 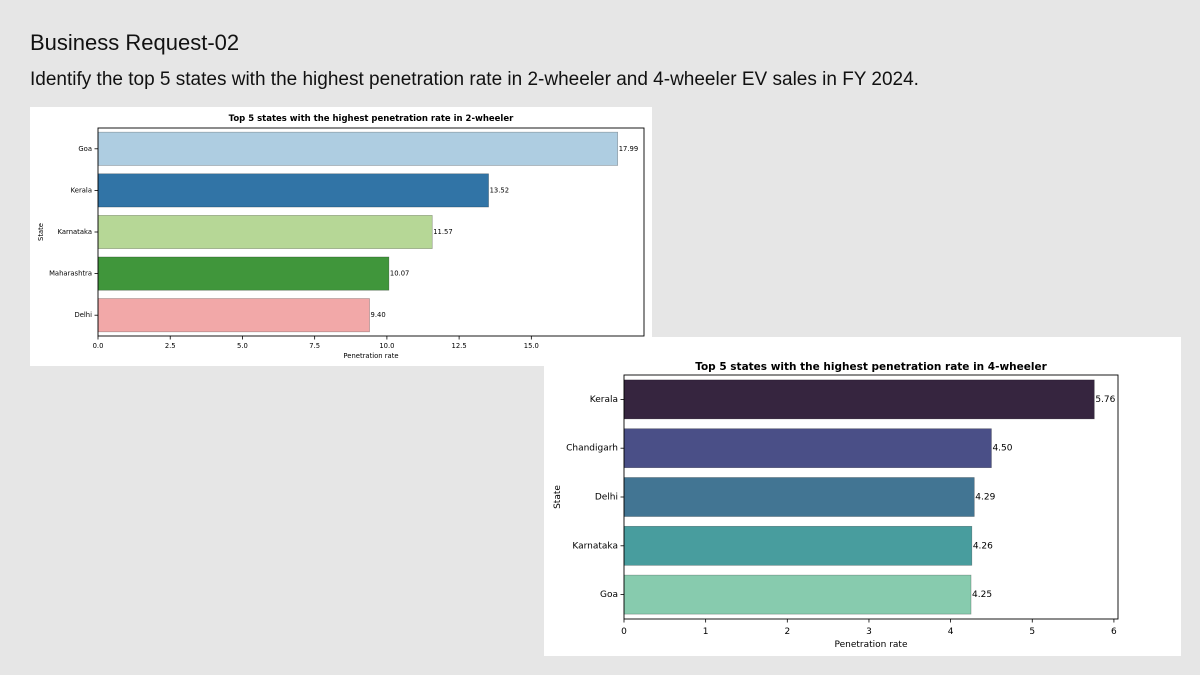 What do you see at coordinates (75, 232) in the screenshot?
I see `chart-0-category-label: Karnataka` at bounding box center [75, 232].